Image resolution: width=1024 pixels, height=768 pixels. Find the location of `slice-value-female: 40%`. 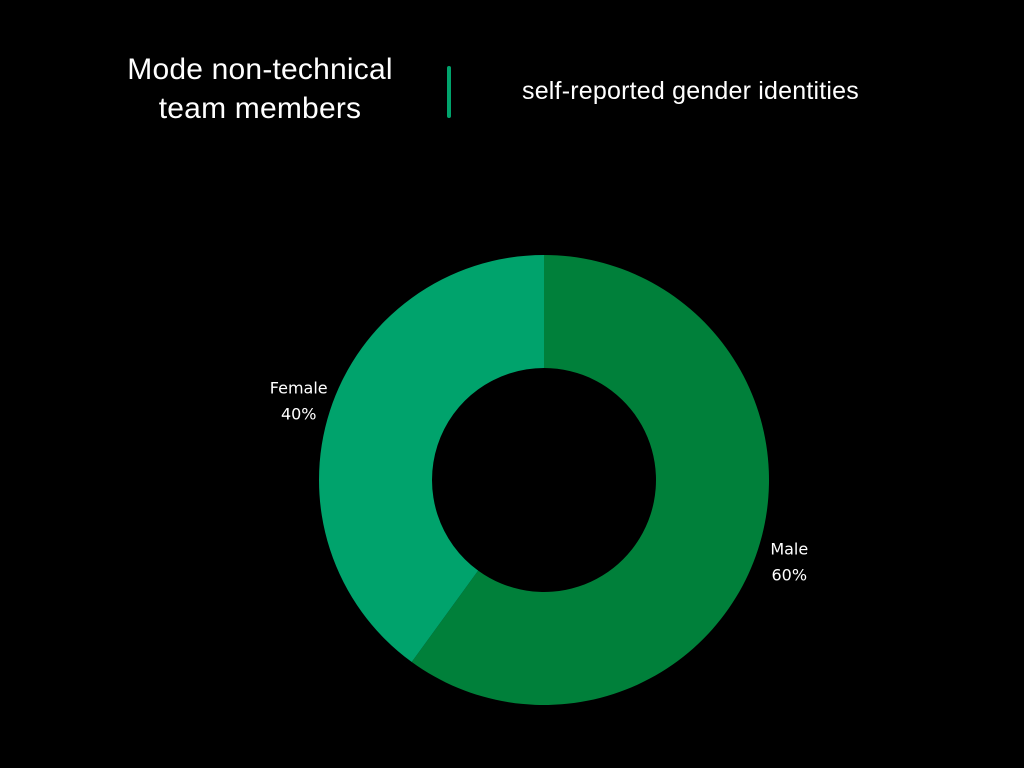

slice-value-female: 40% is located at coordinates (299, 414).